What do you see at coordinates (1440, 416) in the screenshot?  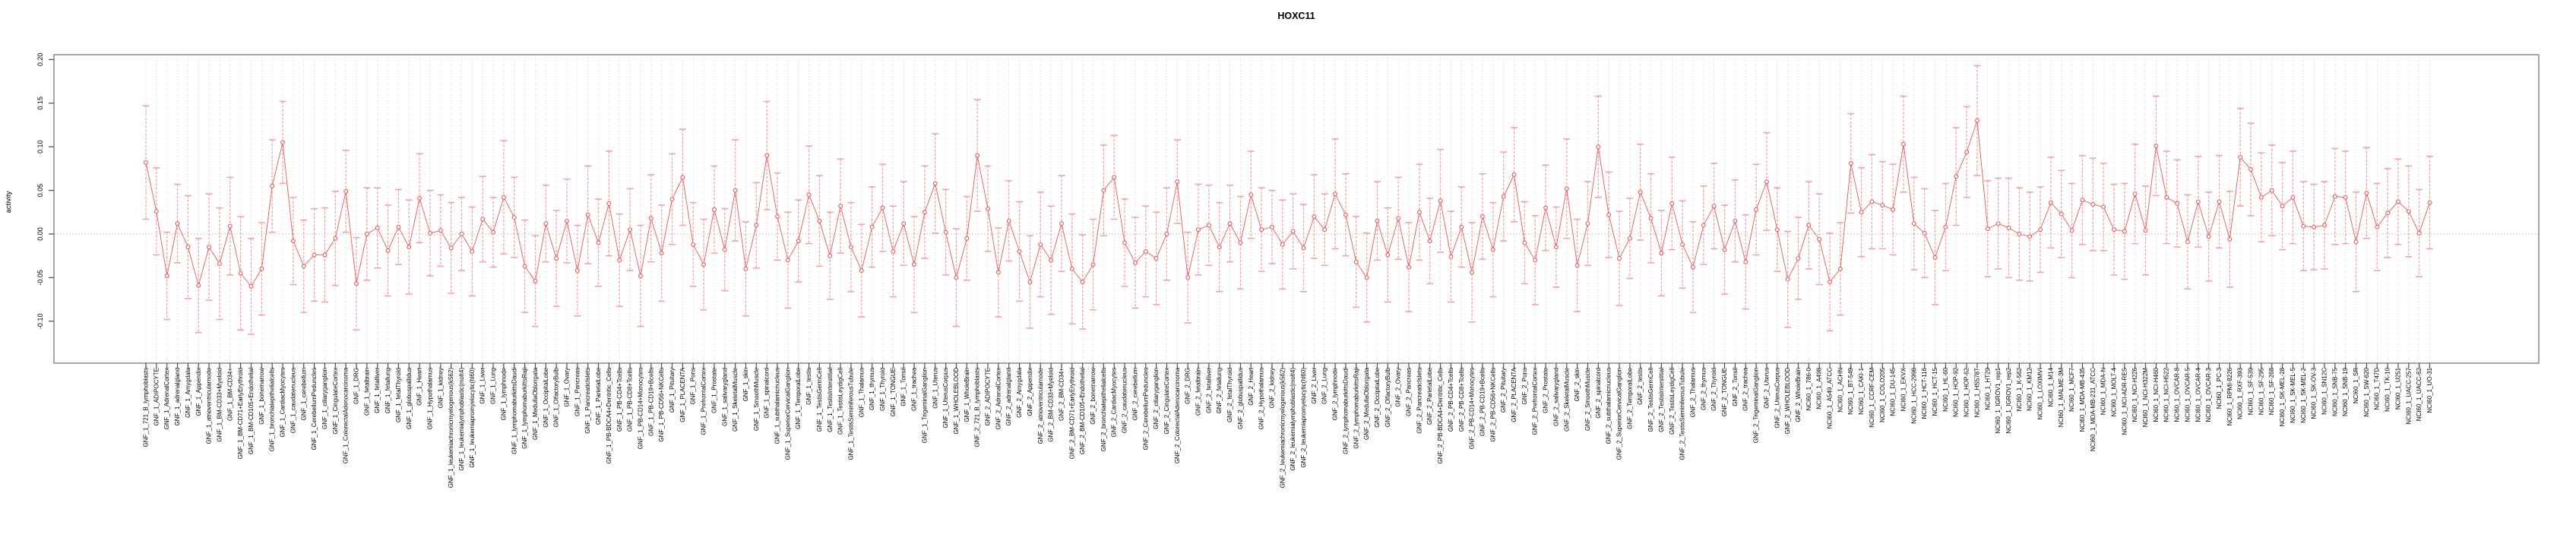 I see `x-axis-category-label: GNF_2_PB-BDCA4+Dentritic_Cells` at bounding box center [1440, 416].